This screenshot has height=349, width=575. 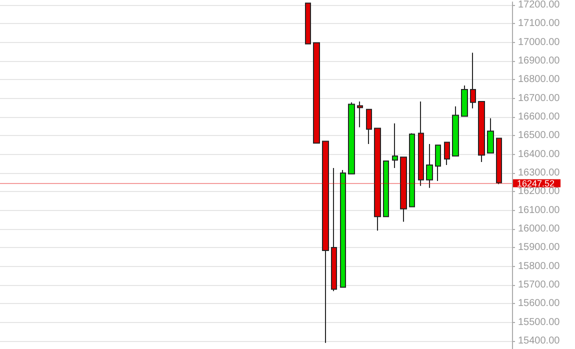 I want to click on y-tick-label: 15600.00, so click(x=539, y=304).